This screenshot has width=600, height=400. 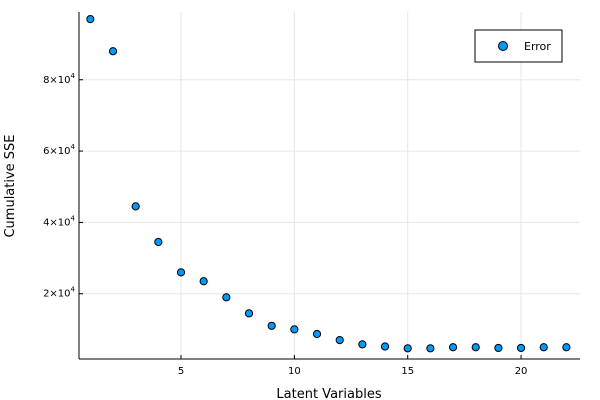 What do you see at coordinates (59, 150) in the screenshot?
I see `y-tick-label: 6×10⁴` at bounding box center [59, 150].